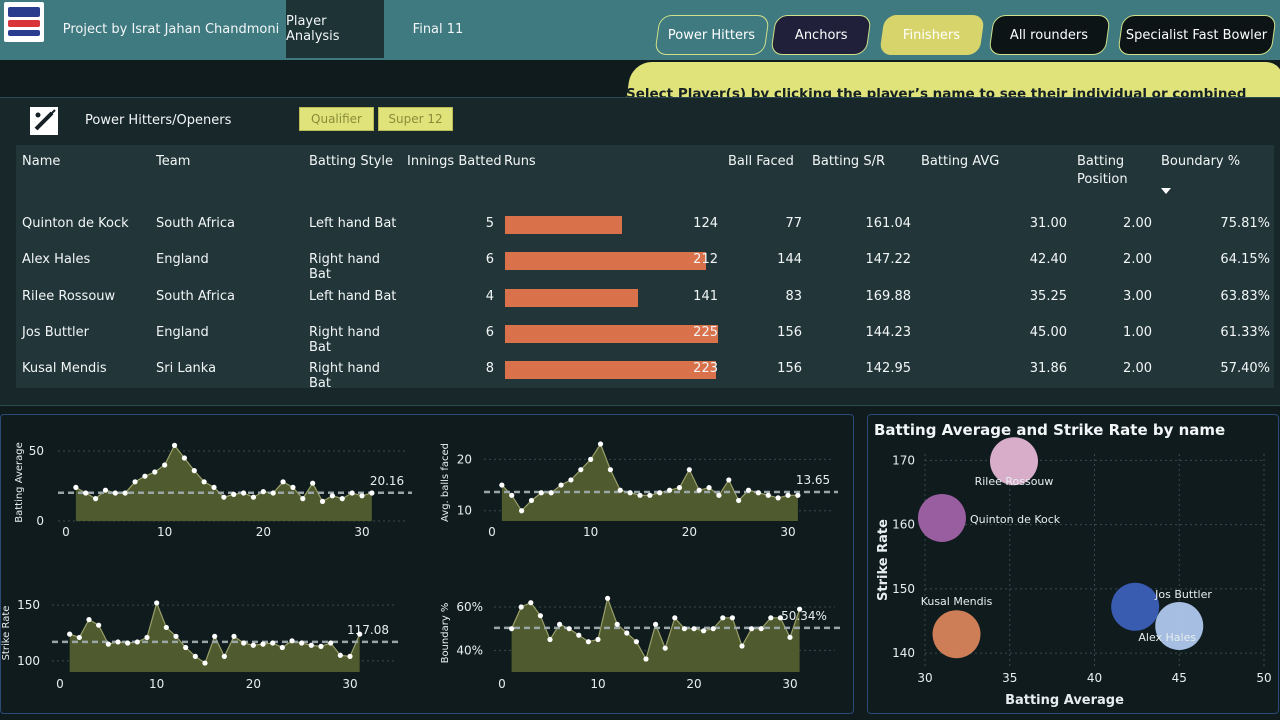  Describe the element at coordinates (1201, 161) in the screenshot. I see `col-header-boundary-pct: Boundary %` at that location.